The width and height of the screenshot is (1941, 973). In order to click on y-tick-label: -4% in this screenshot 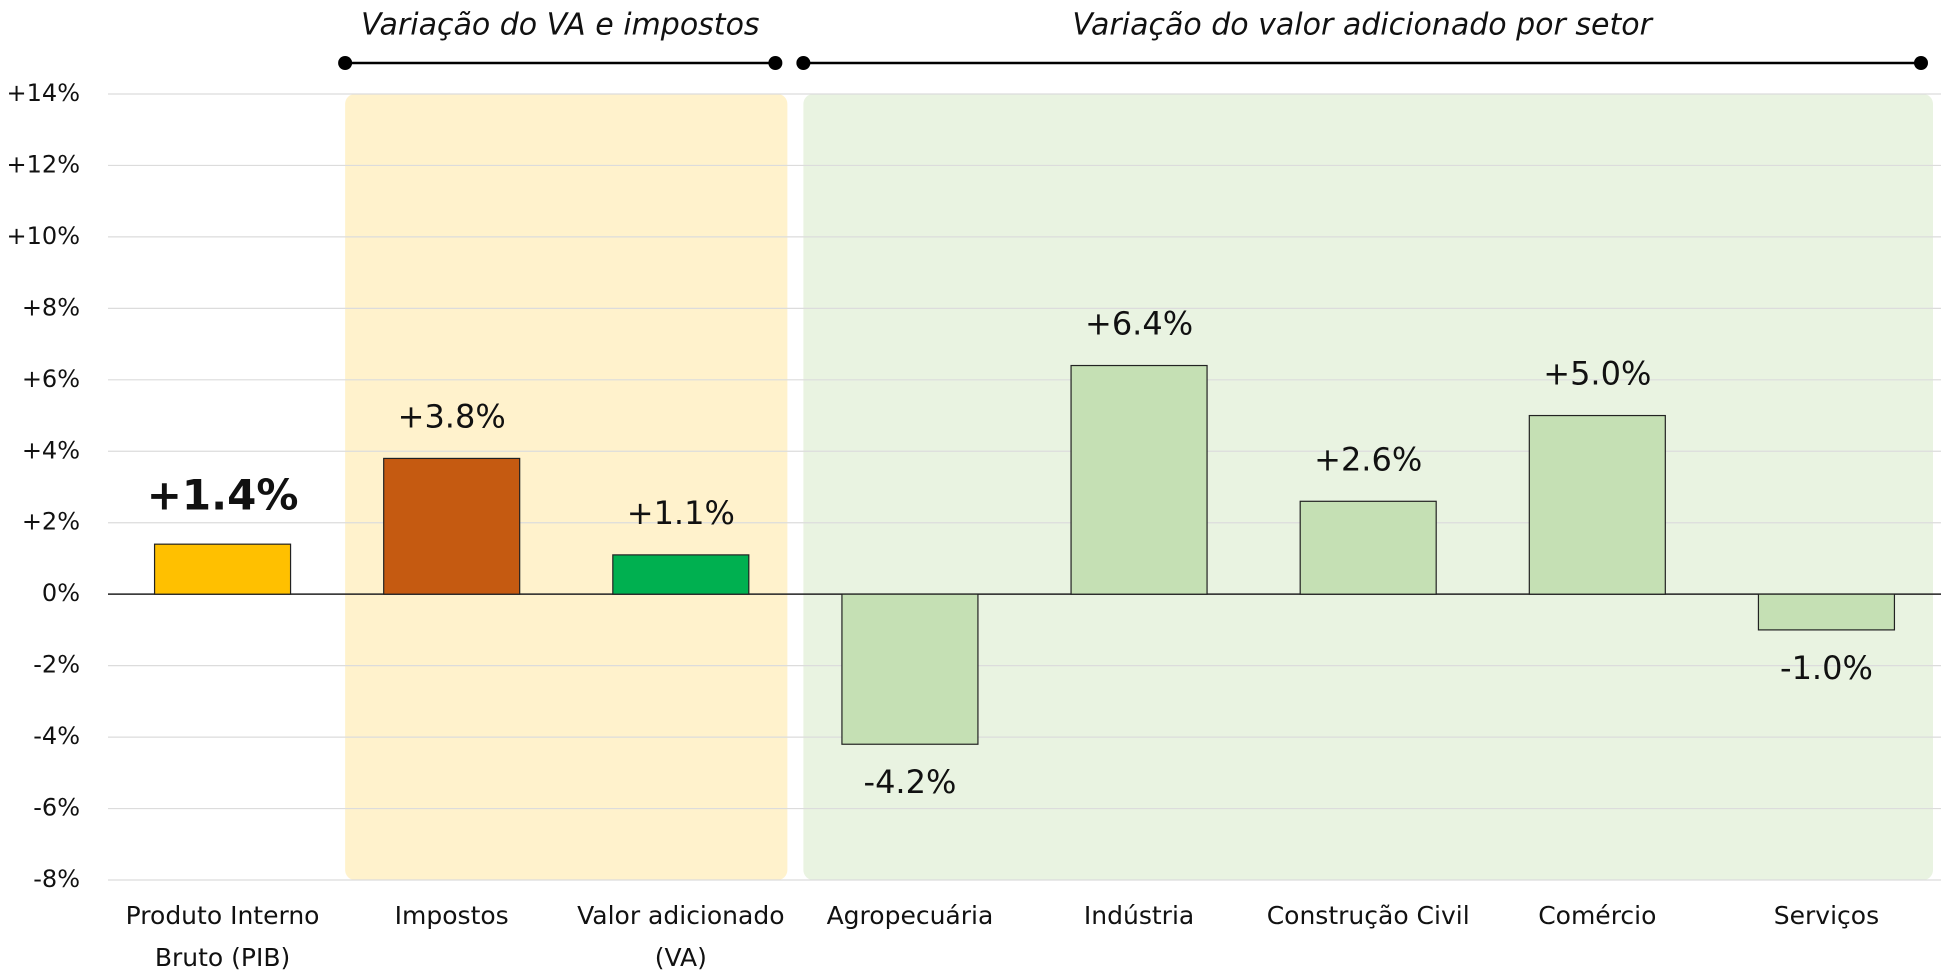, I will do `click(56, 736)`.